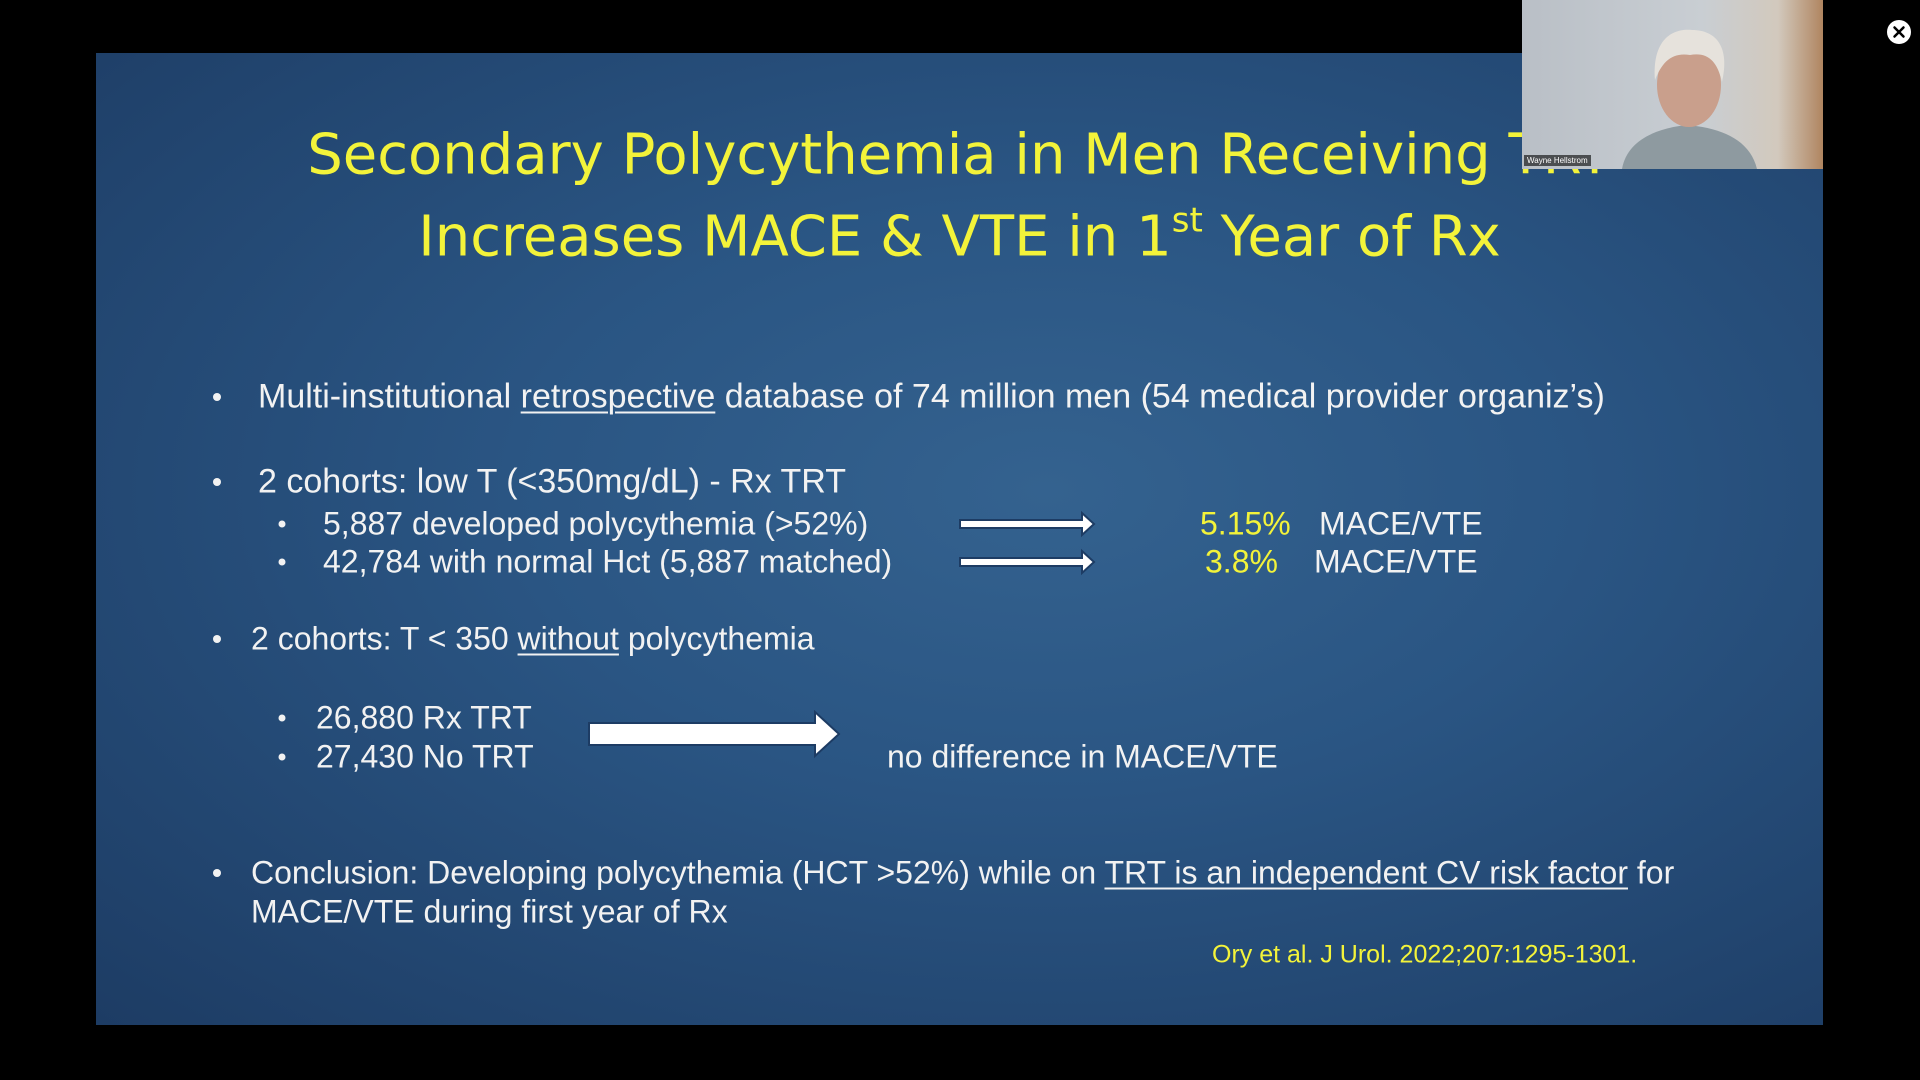 The height and width of the screenshot is (1080, 1920). Describe the element at coordinates (1689, 85) in the screenshot. I see `face` at that location.